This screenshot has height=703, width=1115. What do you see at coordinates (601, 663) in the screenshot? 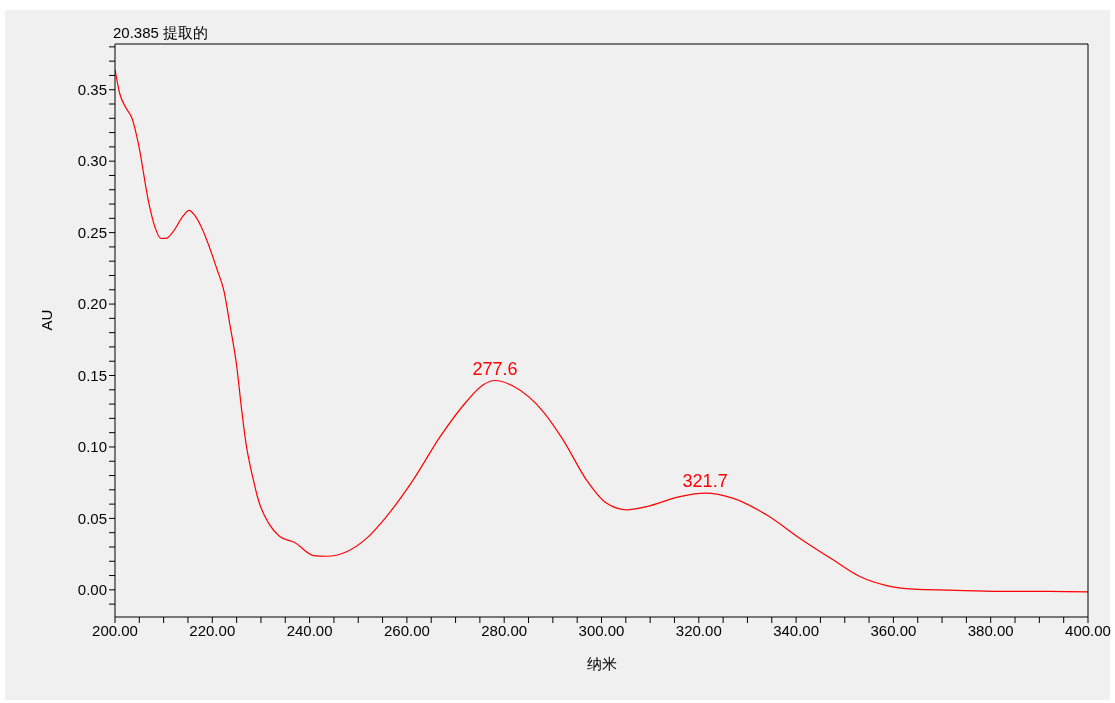
I see `x-axis-title: 纳米` at bounding box center [601, 663].